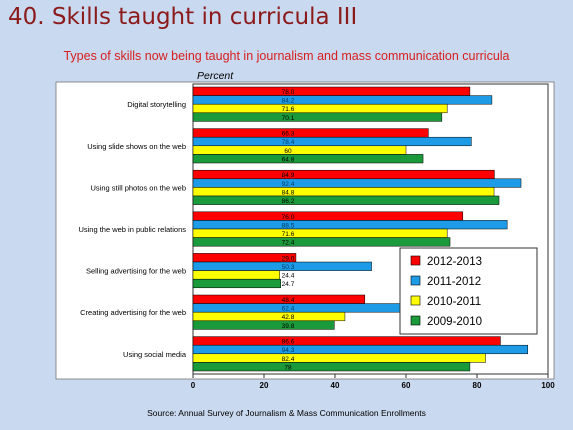 The height and width of the screenshot is (430, 573). What do you see at coordinates (454, 322) in the screenshot?
I see `legend-label: 2009-2010` at bounding box center [454, 322].